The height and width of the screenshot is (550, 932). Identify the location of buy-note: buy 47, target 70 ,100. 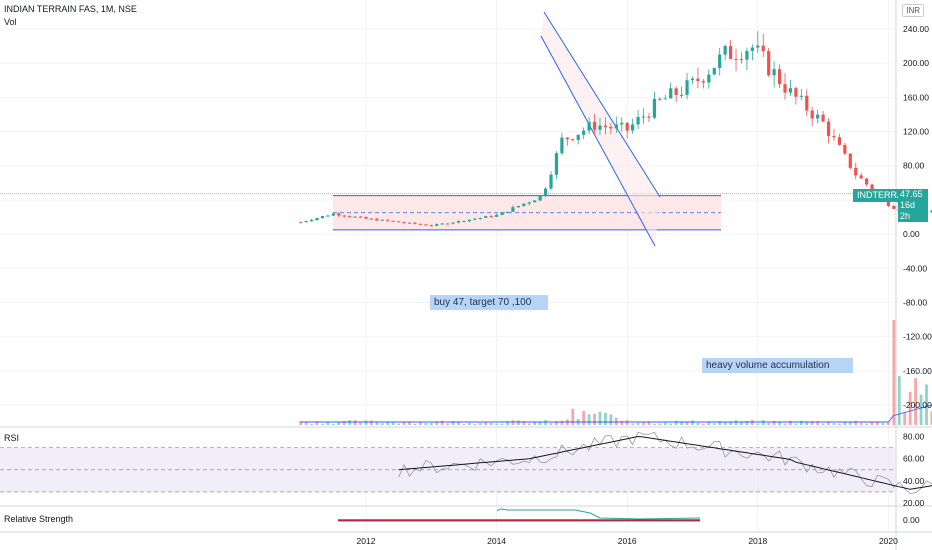
(489, 302).